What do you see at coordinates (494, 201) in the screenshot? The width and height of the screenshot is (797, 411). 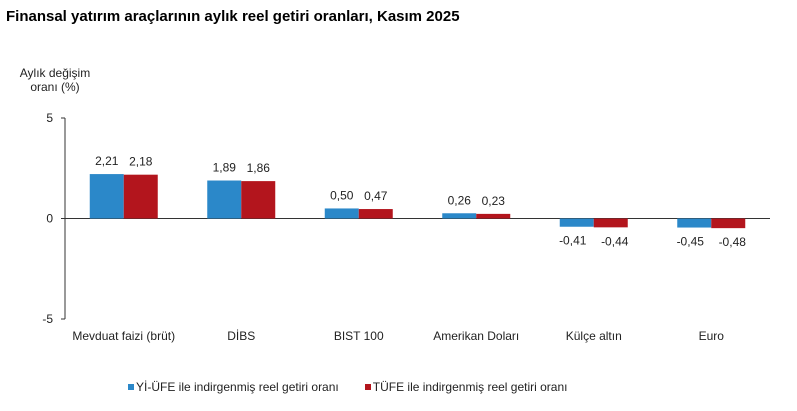 I see `data-label: 0,23` at bounding box center [494, 201].